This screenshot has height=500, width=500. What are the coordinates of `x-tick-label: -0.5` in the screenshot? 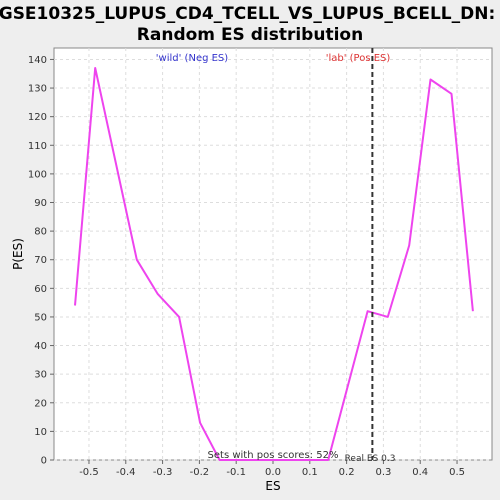 It's located at (89, 472).